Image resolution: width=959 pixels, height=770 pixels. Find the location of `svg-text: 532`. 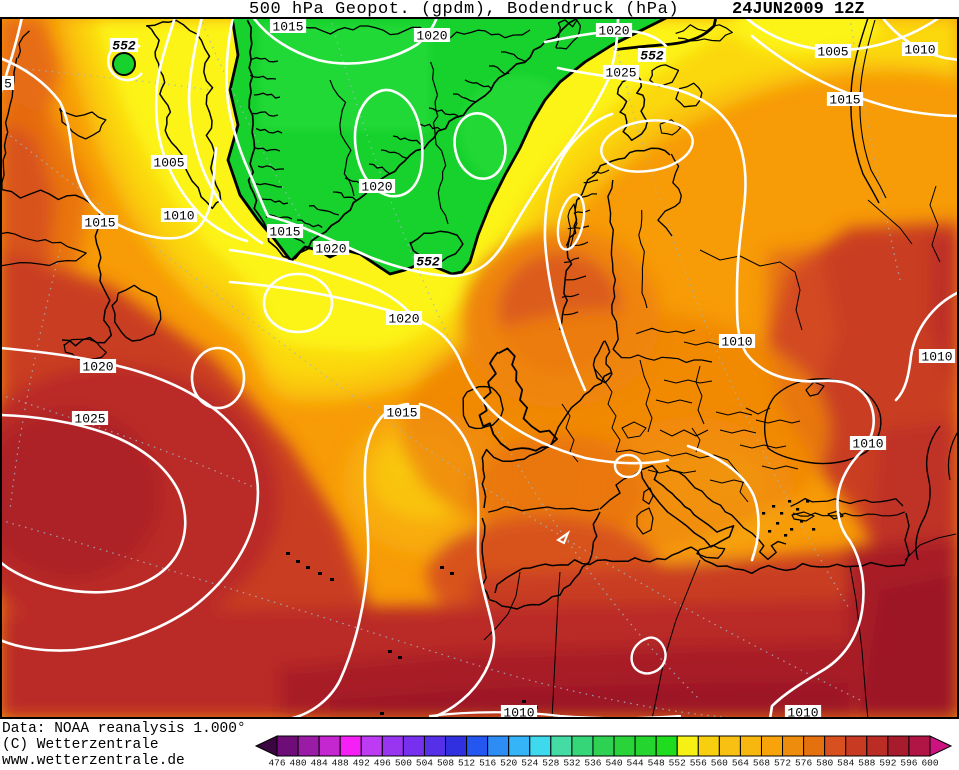

svg-text: 532 is located at coordinates (571, 763).